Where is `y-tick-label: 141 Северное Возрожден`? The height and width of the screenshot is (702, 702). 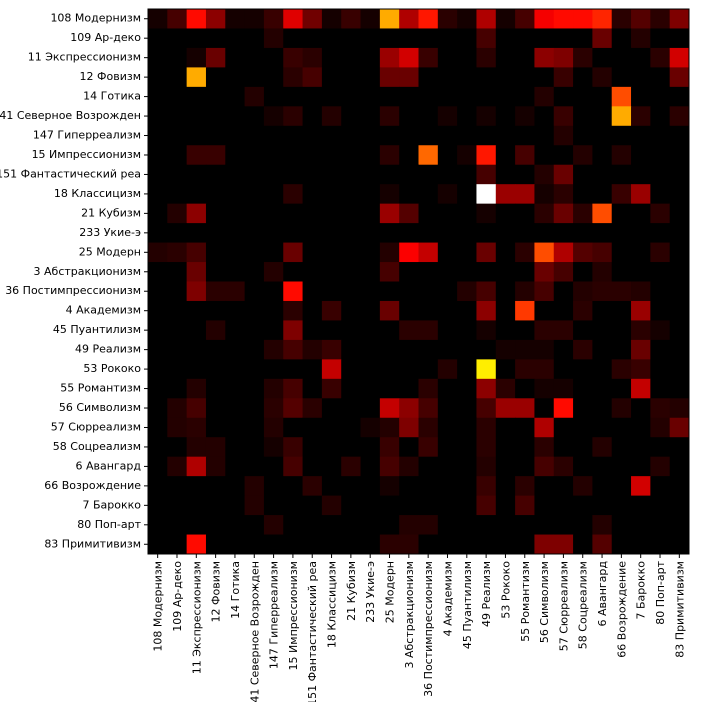 y-tick-label: 141 Северное Возрожден is located at coordinates (70, 115).